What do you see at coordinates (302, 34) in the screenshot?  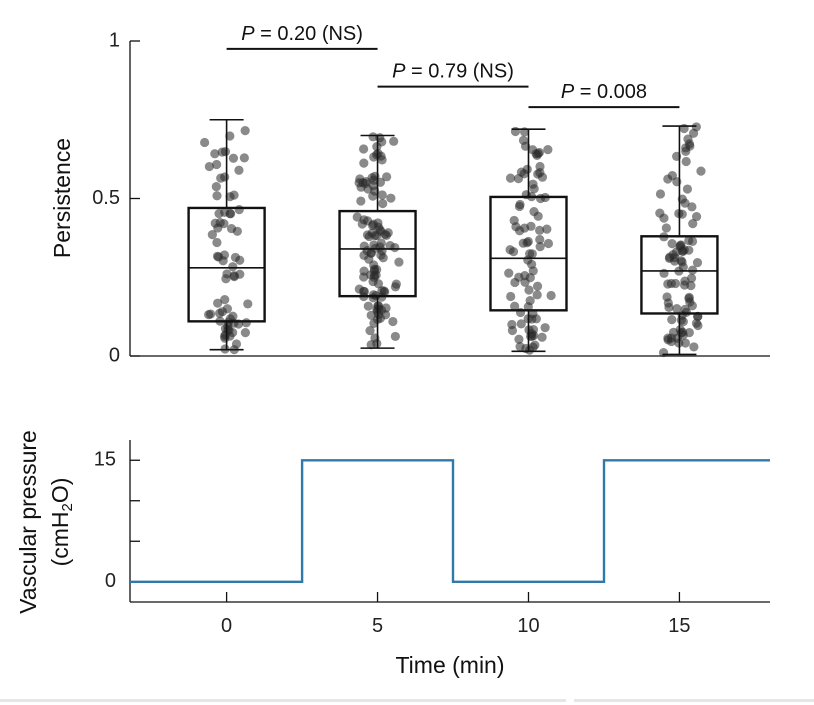 I see `comparison-p-value: P = 0.20 (NS)` at bounding box center [302, 34].